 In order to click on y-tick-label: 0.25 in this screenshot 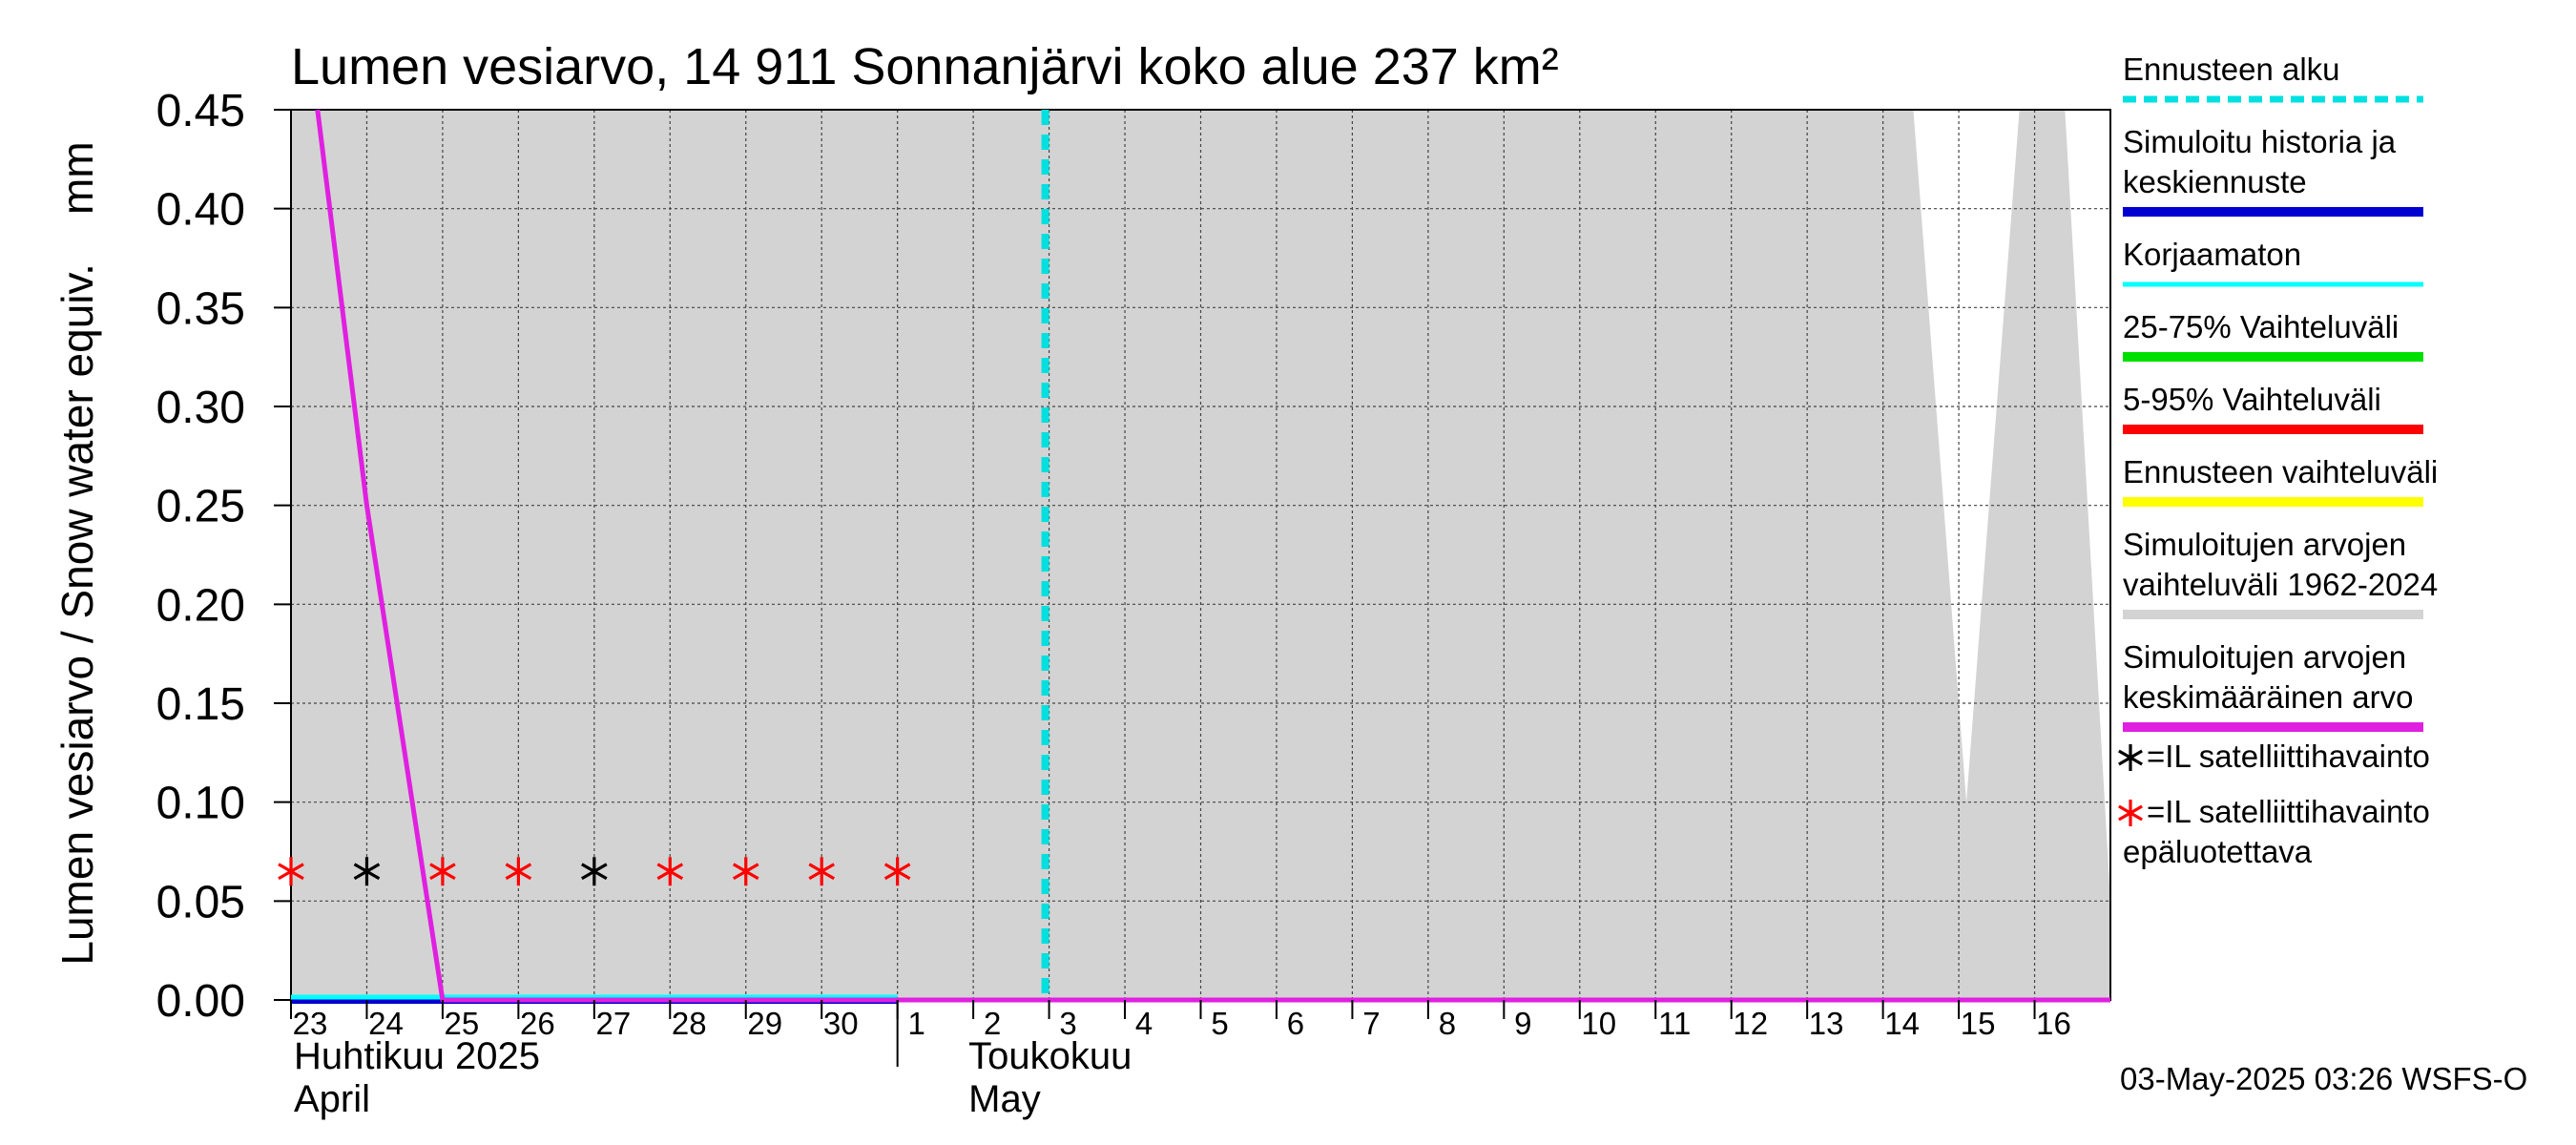, I will do `click(200, 507)`.